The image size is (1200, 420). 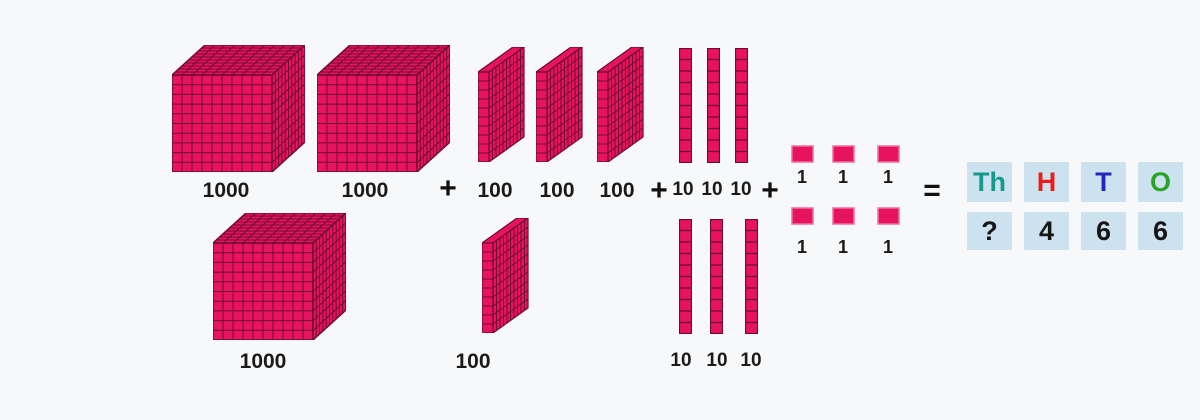 I want to click on place-value-header-thousands: Th, so click(x=989, y=182).